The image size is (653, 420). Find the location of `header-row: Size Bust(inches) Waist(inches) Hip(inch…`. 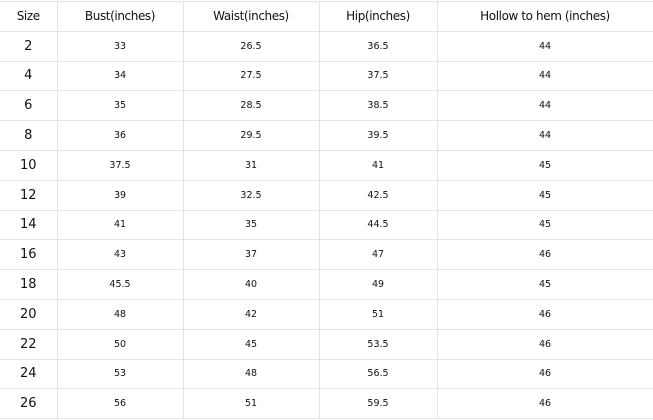

header-row: Size Bust(inches) Waist(inches) Hip(inch… is located at coordinates (326, 16).